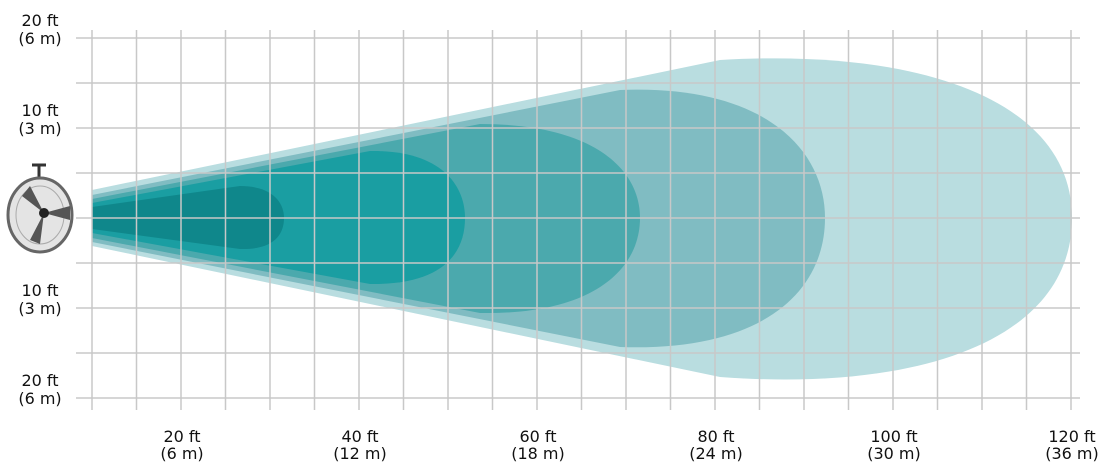  What do you see at coordinates (181, 453) in the screenshot?
I see `x-label-m: (6 m)` at bounding box center [181, 453].